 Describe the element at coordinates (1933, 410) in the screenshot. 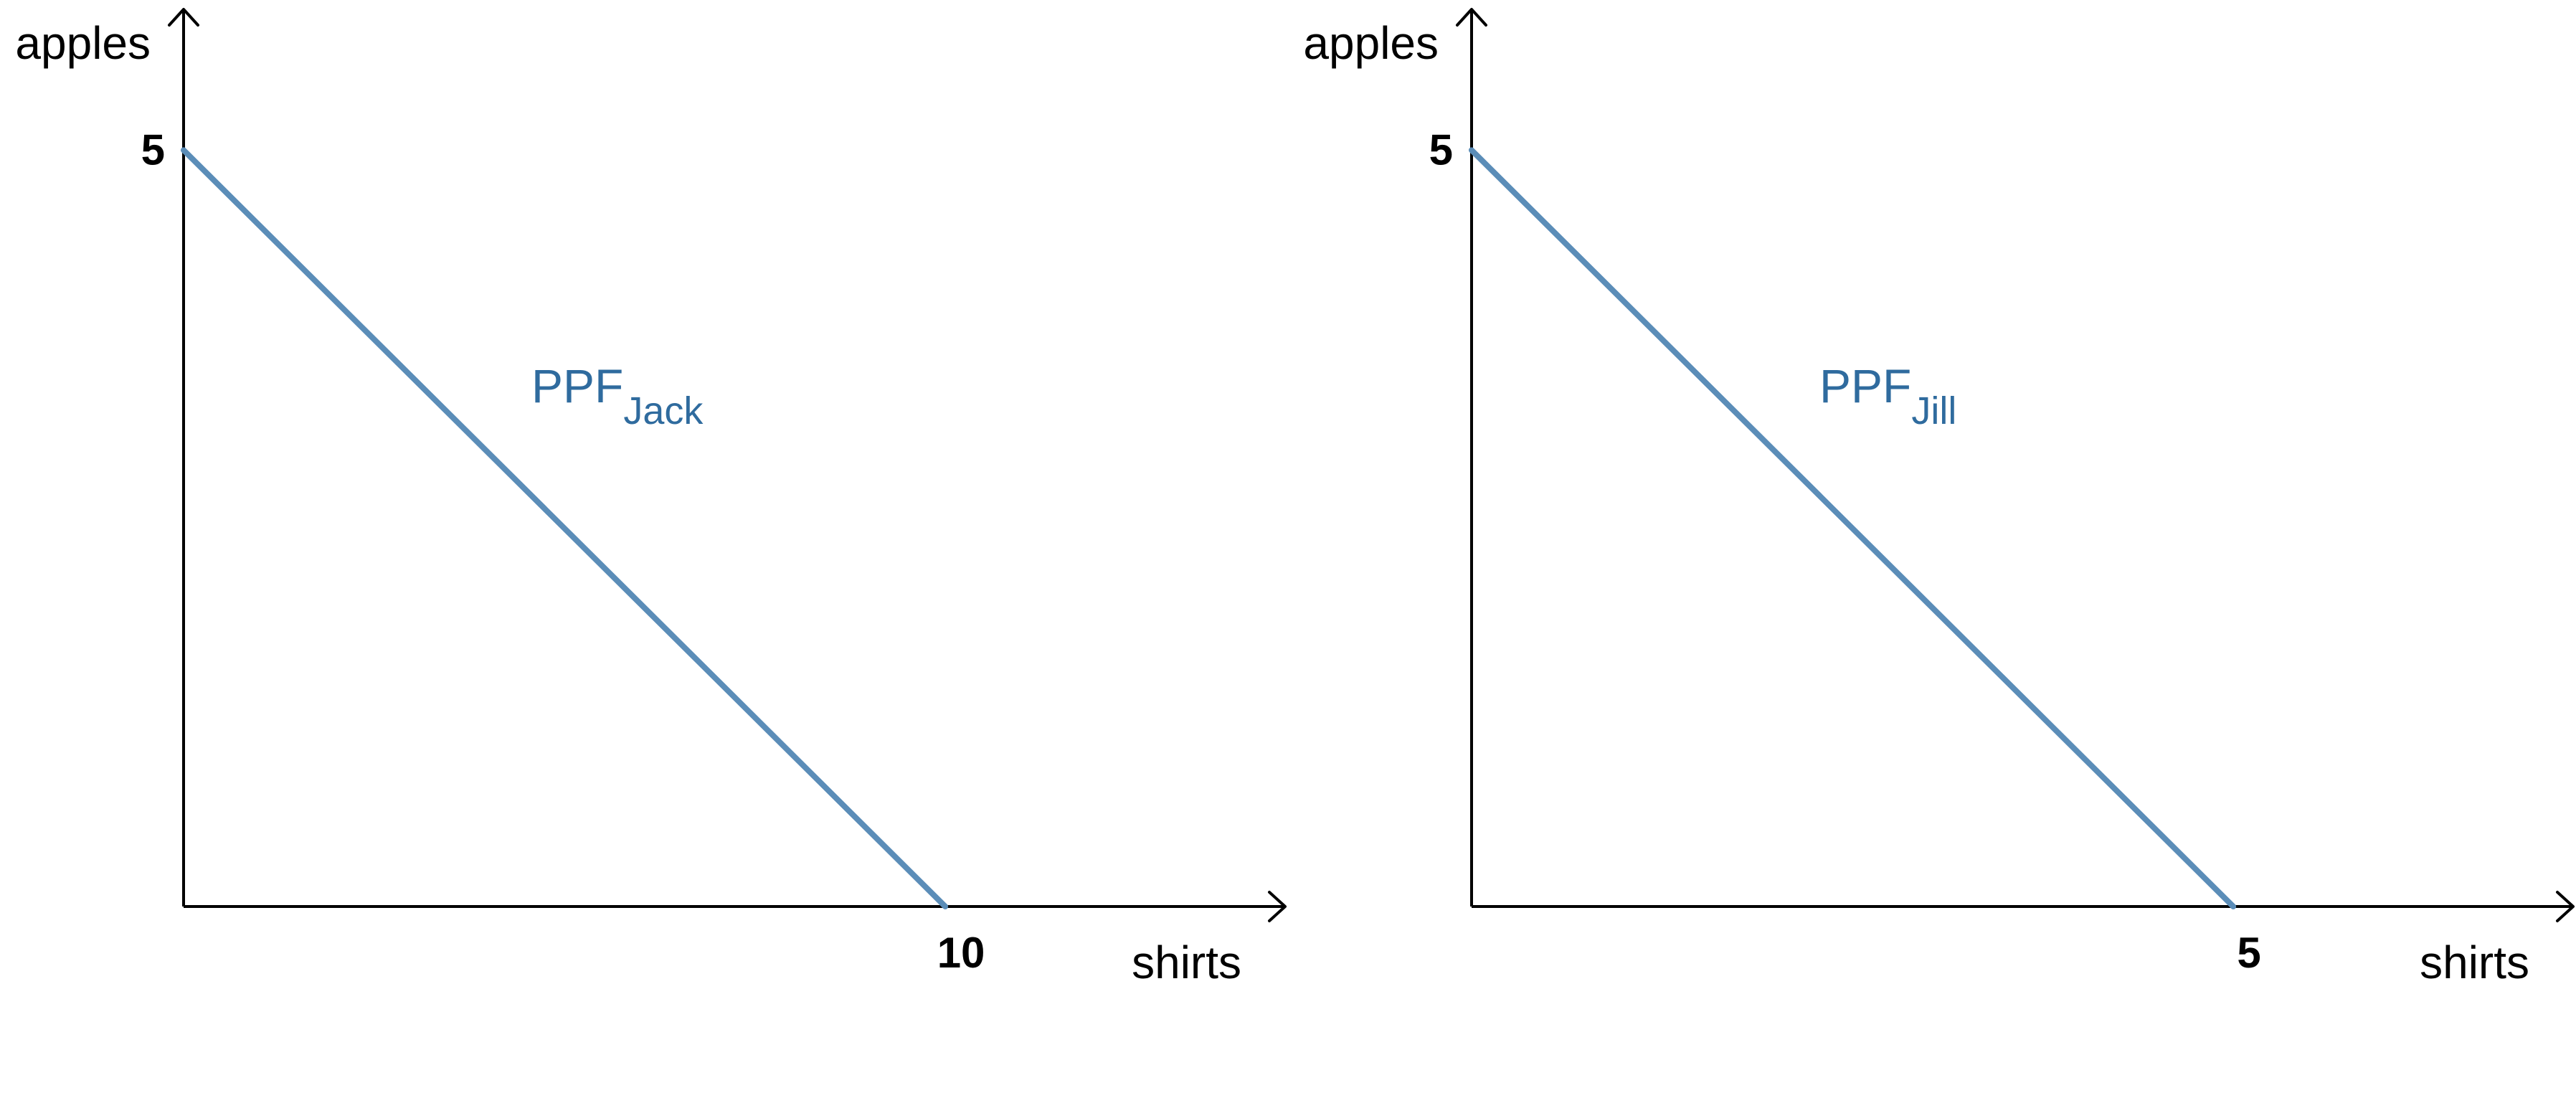

I see `ppf-label-sub: Jill` at that location.